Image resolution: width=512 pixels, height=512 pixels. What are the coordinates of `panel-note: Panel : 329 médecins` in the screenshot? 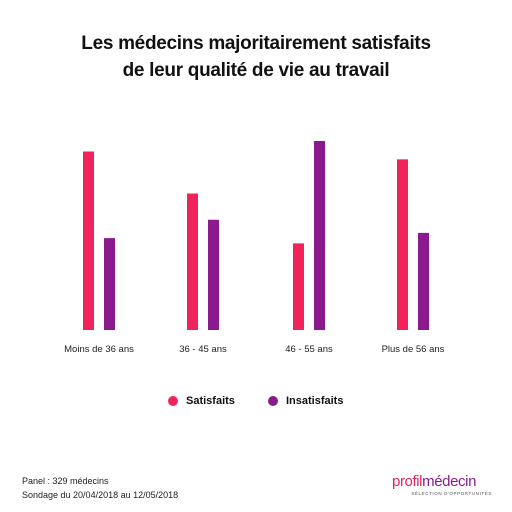 It's located at (65, 481).